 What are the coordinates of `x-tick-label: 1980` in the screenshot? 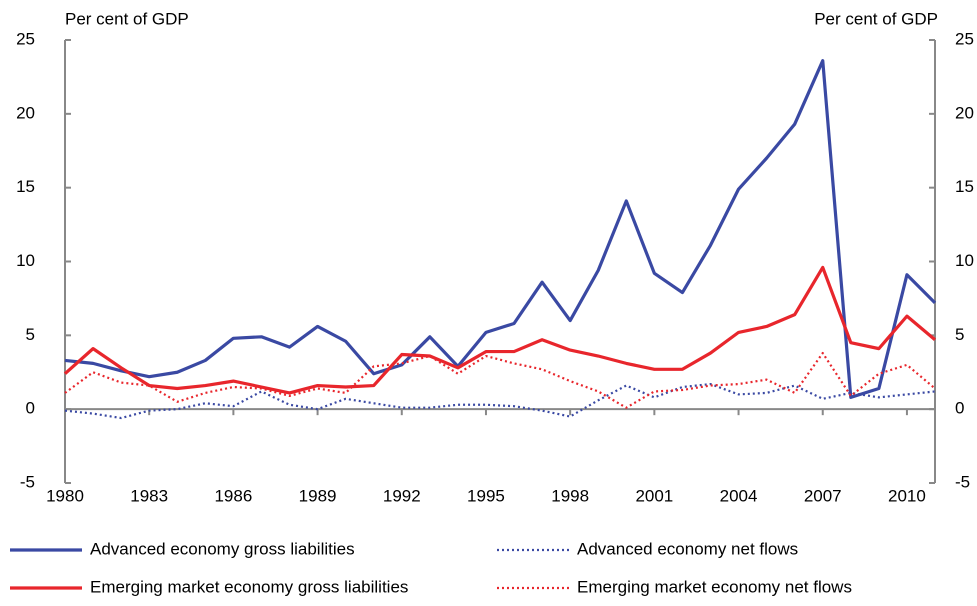 It's located at (65, 495).